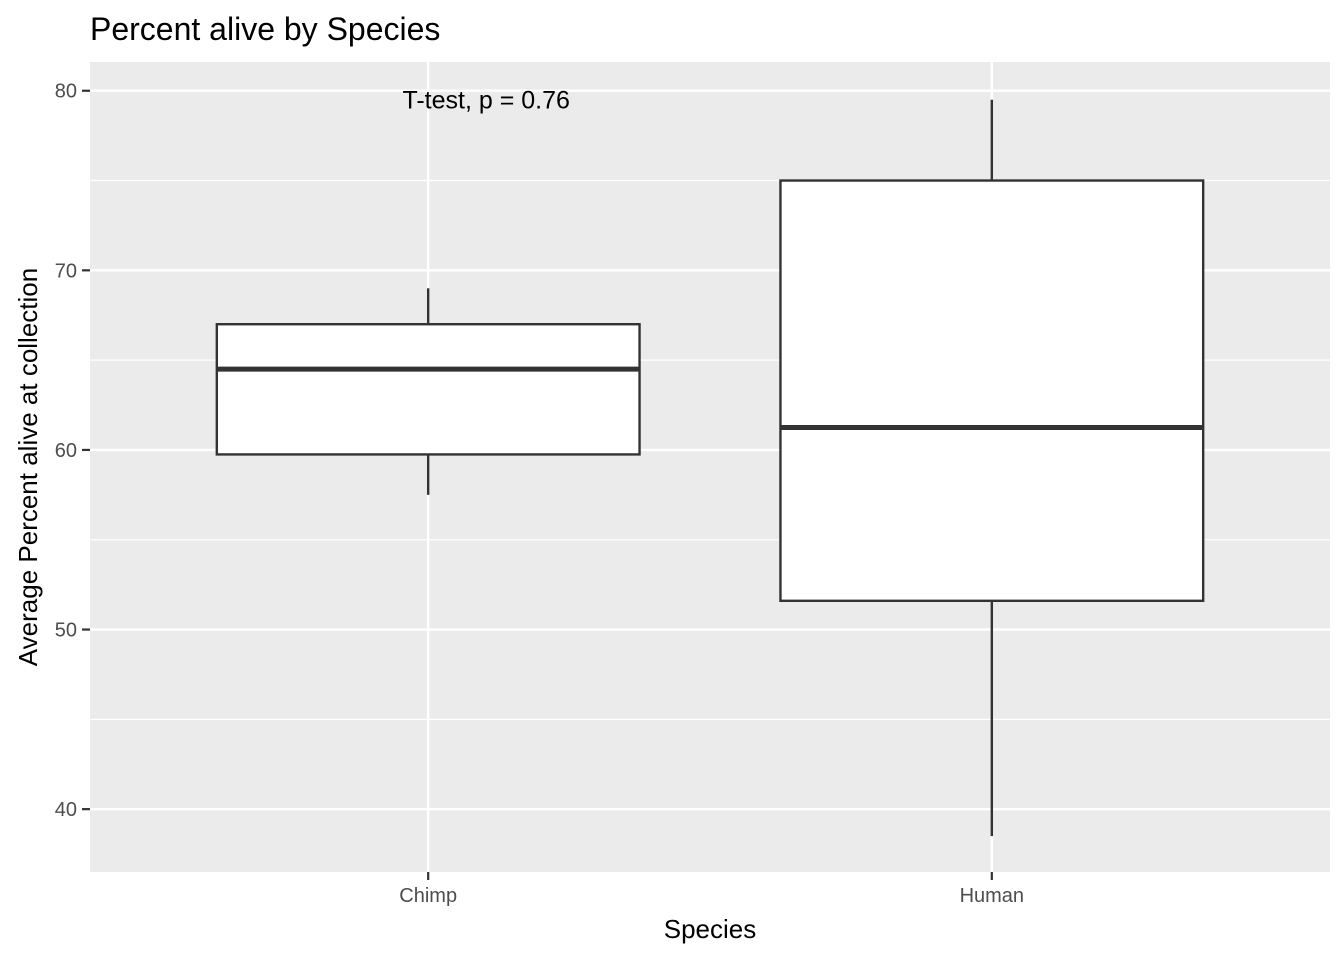 This screenshot has height=960, width=1344. What do you see at coordinates (428, 896) in the screenshot?
I see `x-tick-label: Chimp` at bounding box center [428, 896].